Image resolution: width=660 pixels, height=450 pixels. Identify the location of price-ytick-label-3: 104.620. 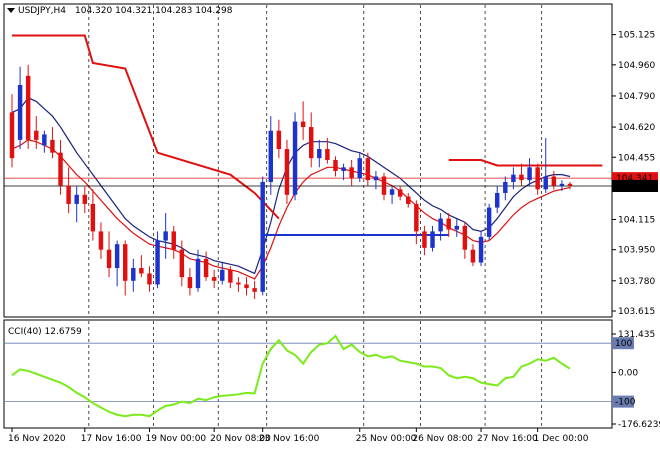
(636, 128).